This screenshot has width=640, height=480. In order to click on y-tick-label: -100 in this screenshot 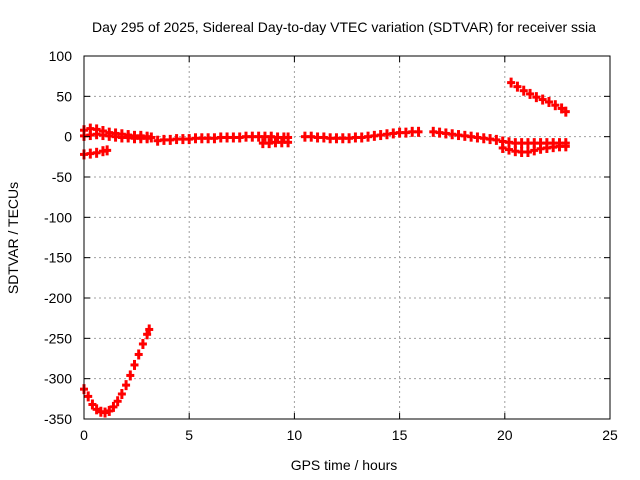, I will do `click(58, 217)`.